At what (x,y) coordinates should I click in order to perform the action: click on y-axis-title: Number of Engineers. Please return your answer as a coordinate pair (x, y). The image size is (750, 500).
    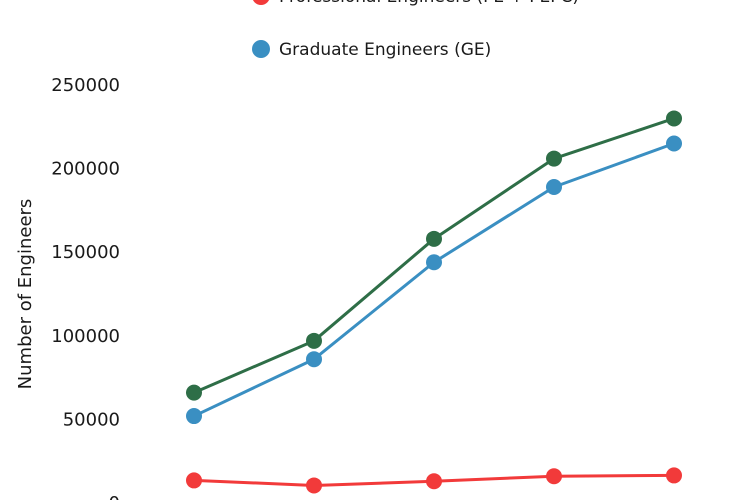
    Looking at the image, I should click on (25, 294).